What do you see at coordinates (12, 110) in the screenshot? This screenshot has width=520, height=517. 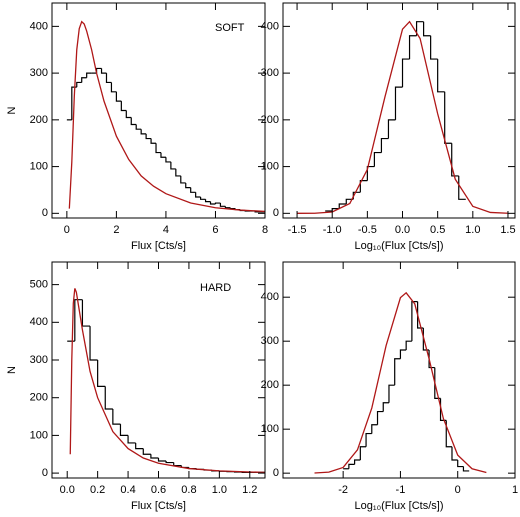 I see `y-axis-label: N` at bounding box center [12, 110].